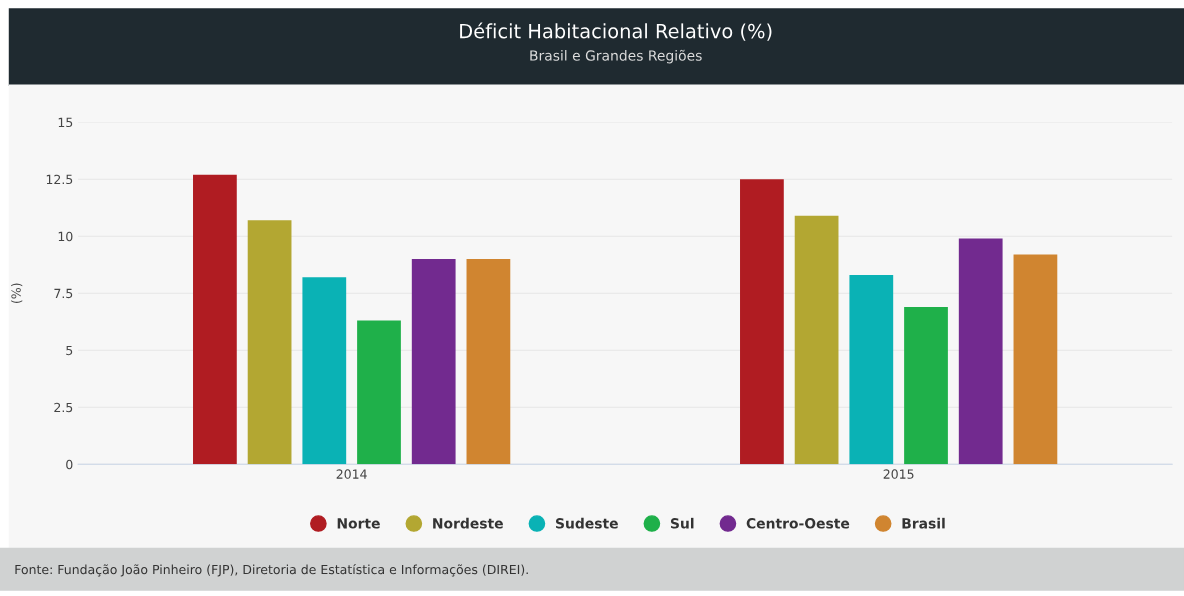 Image resolution: width=1184 pixels, height=596 pixels. What do you see at coordinates (351, 474) in the screenshot?
I see `x-tick-label: 2014` at bounding box center [351, 474].